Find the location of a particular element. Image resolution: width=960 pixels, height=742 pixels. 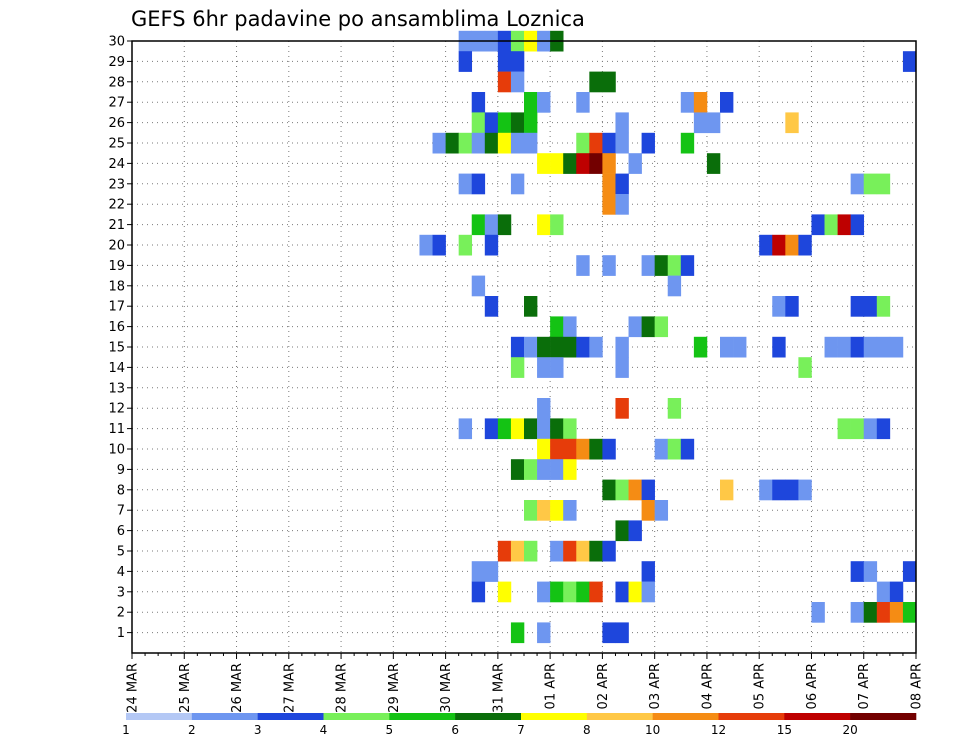

x-tick-label: 06 APR is located at coordinates (812, 686).